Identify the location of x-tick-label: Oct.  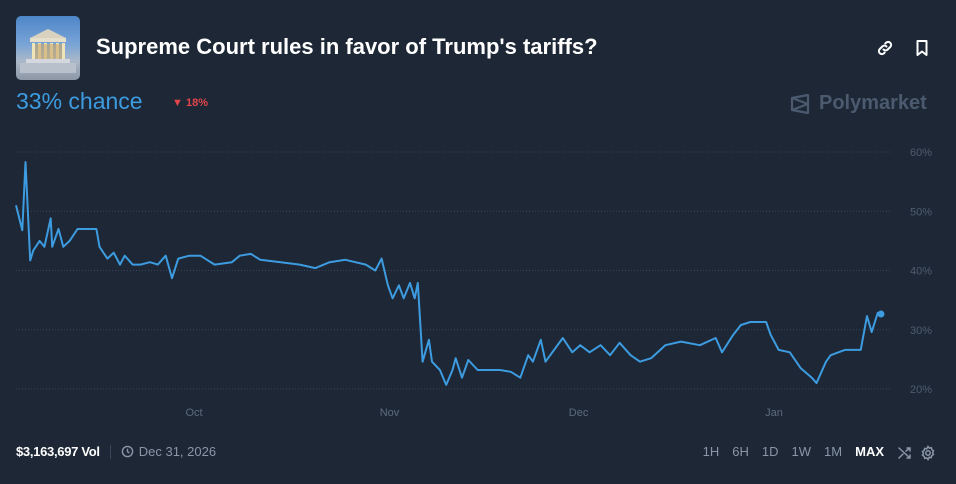
(194, 413).